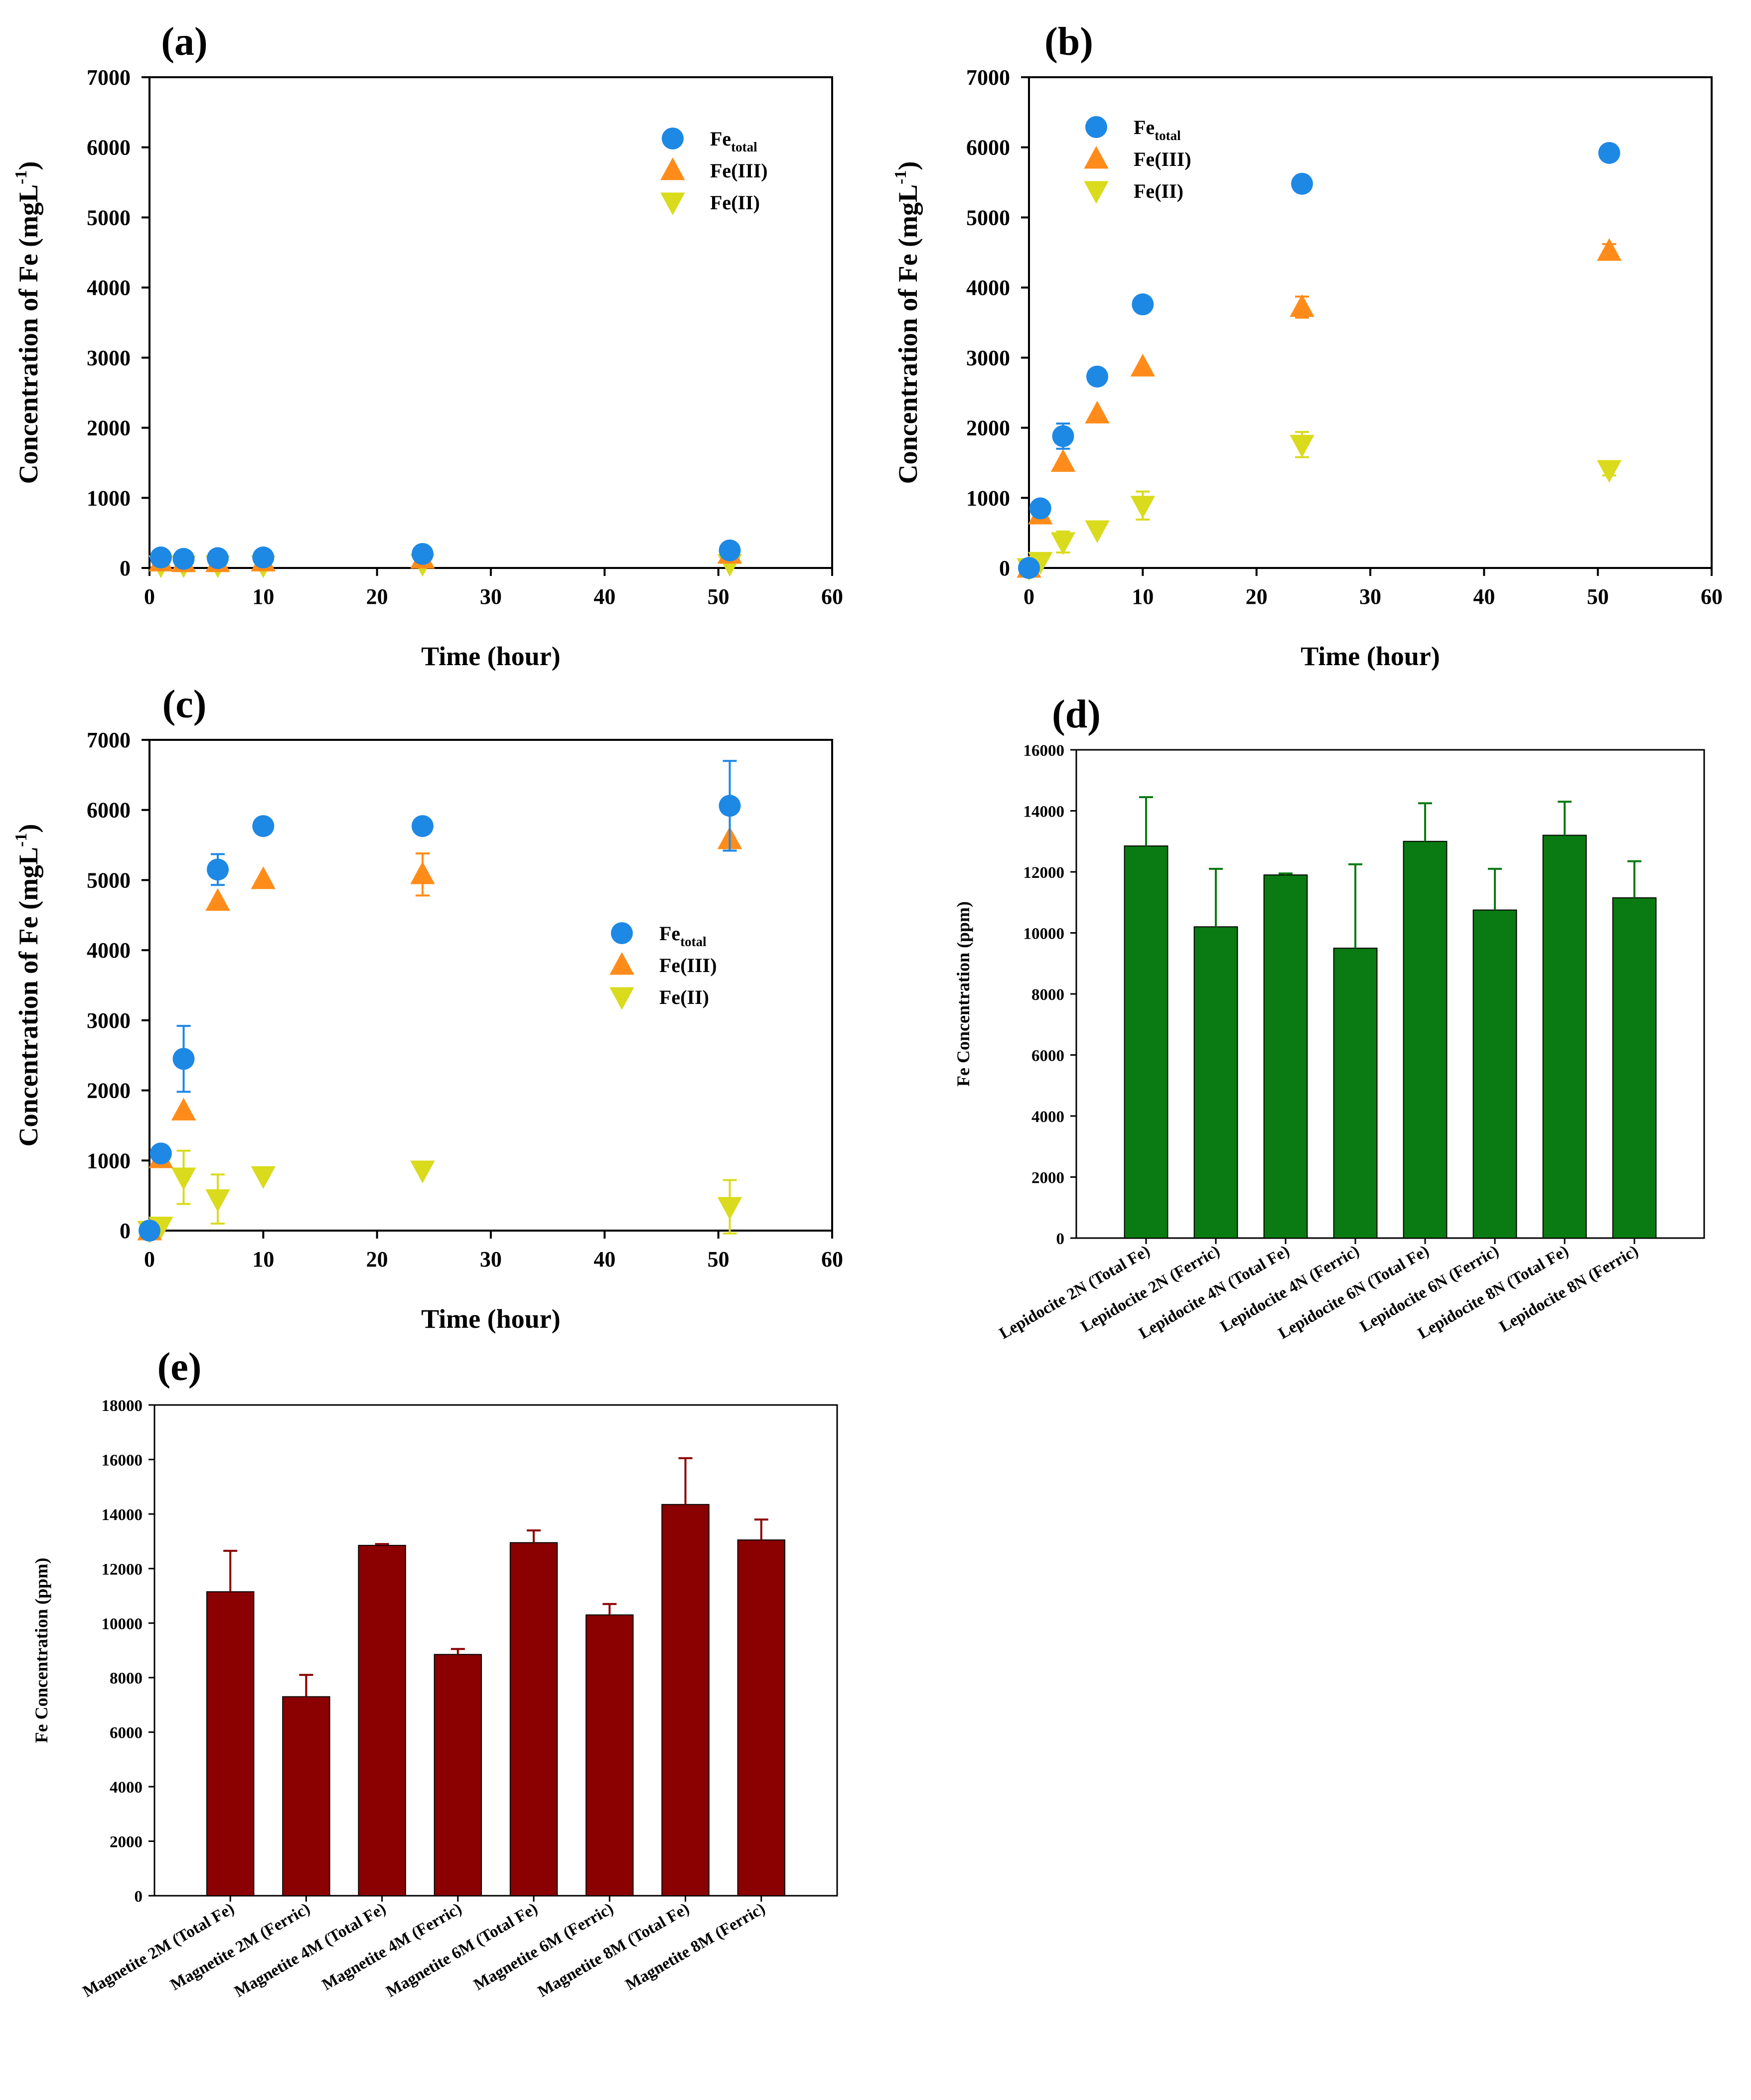 The height and width of the screenshot is (2100, 1751). What do you see at coordinates (1068, 42) in the screenshot?
I see `panel-label: (b)` at bounding box center [1068, 42].